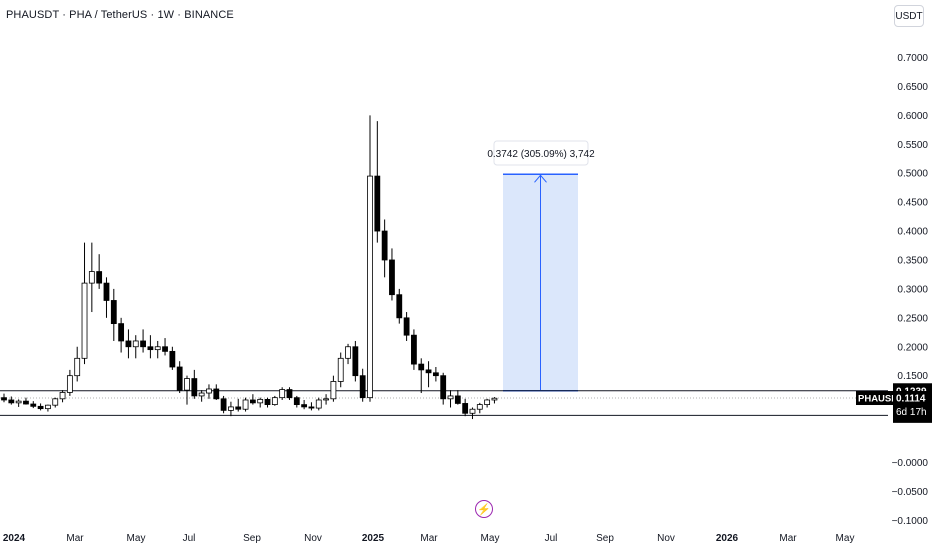  I want to click on price-tick-label: 0.4000, so click(912, 232).